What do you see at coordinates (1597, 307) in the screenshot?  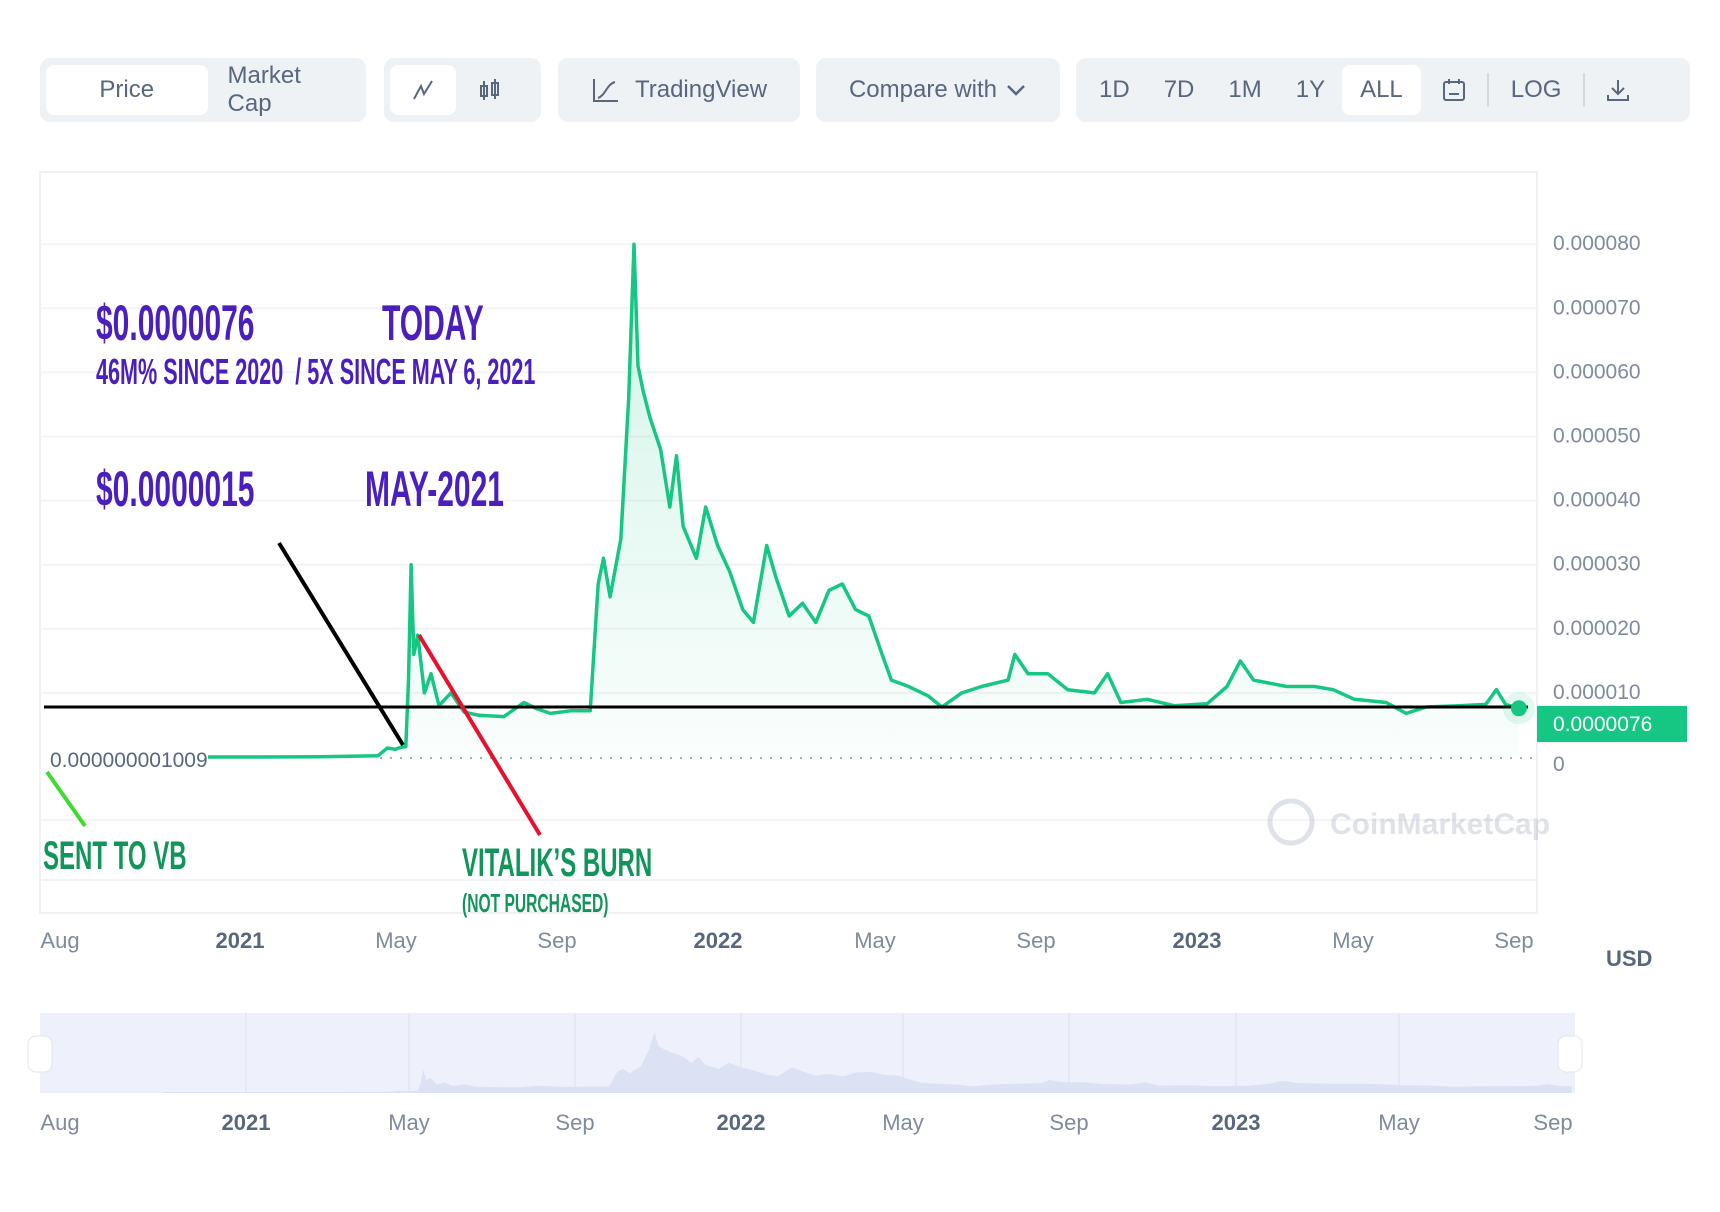 I see `y-tick-label: 0.000070` at bounding box center [1597, 307].